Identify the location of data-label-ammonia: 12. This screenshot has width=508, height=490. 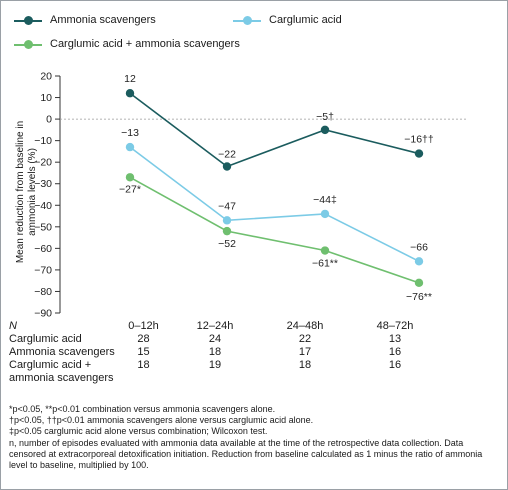
(130, 79).